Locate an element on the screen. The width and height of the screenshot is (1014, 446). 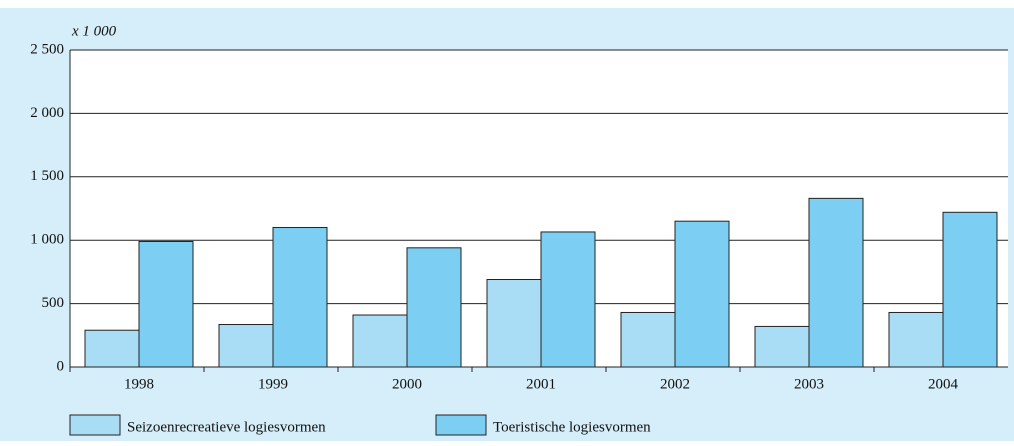
legend-label: Toeristische logiesvormen is located at coordinates (572, 427).